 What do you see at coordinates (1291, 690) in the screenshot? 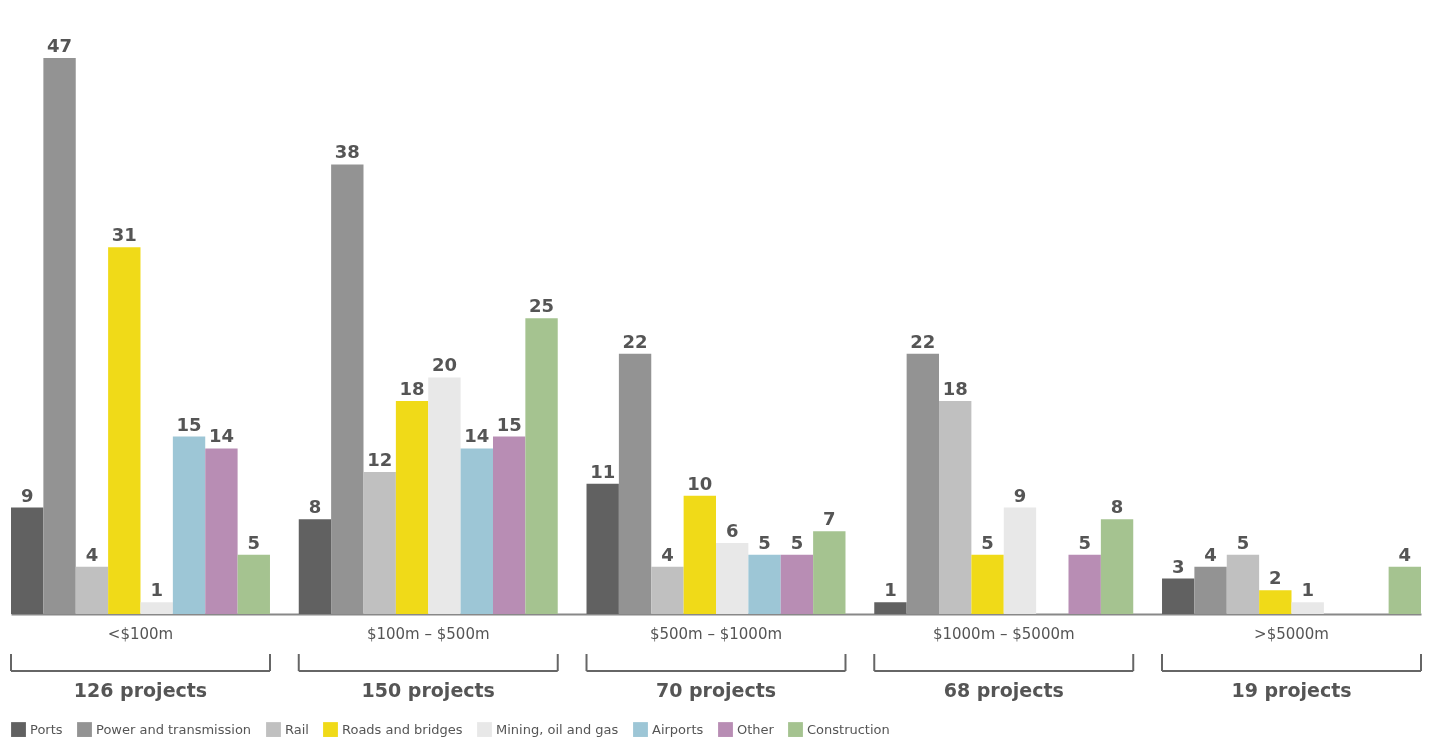
I see `text: 19 projects` at bounding box center [1291, 690].